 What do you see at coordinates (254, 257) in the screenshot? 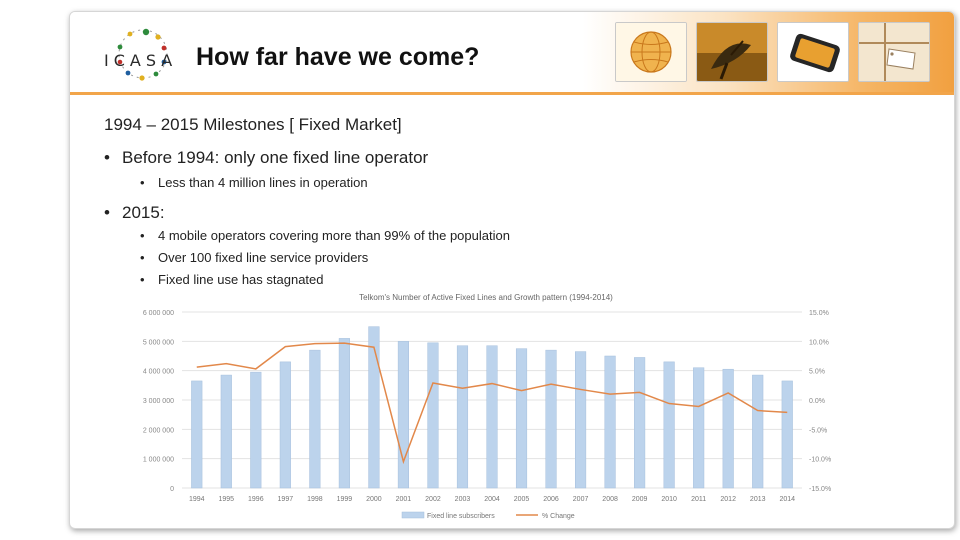
I see `sub-bullet-item: • Over 100 fixed line service providers` at bounding box center [254, 257].